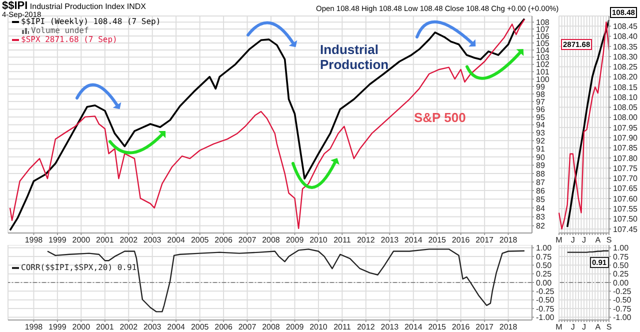 The width and height of the screenshot is (640, 332). Describe the element at coordinates (74, 6) in the screenshot. I see `chart-title: $$IPI Industrial Production Index INDX` at that location.